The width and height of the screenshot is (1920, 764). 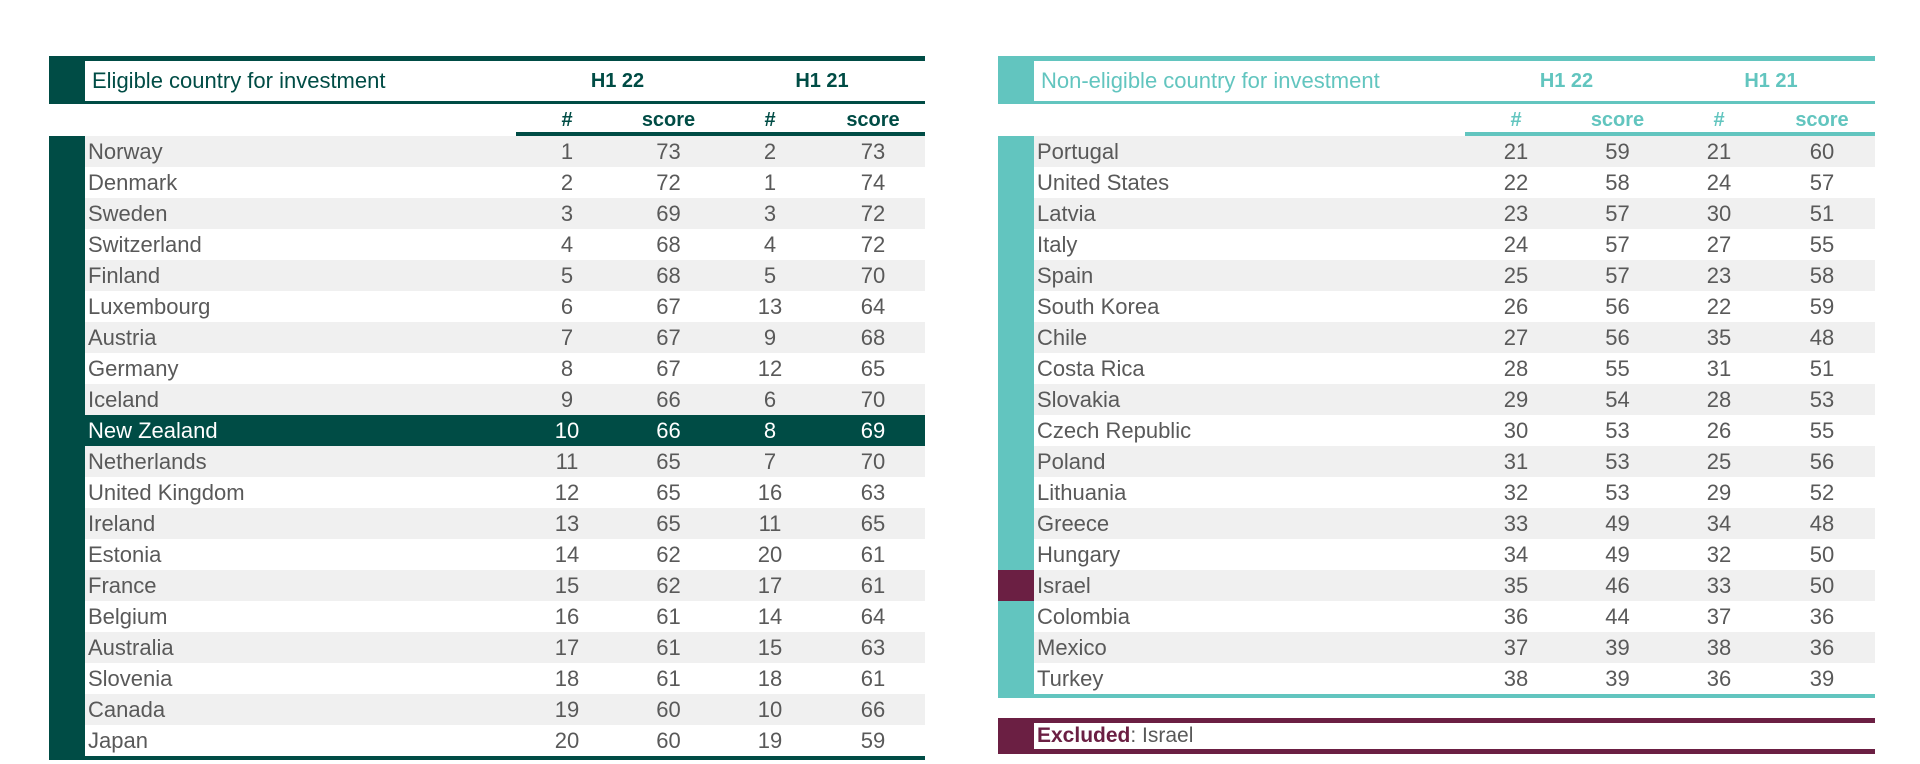 I want to click on rank-h1-22: 2, so click(x=567, y=182).